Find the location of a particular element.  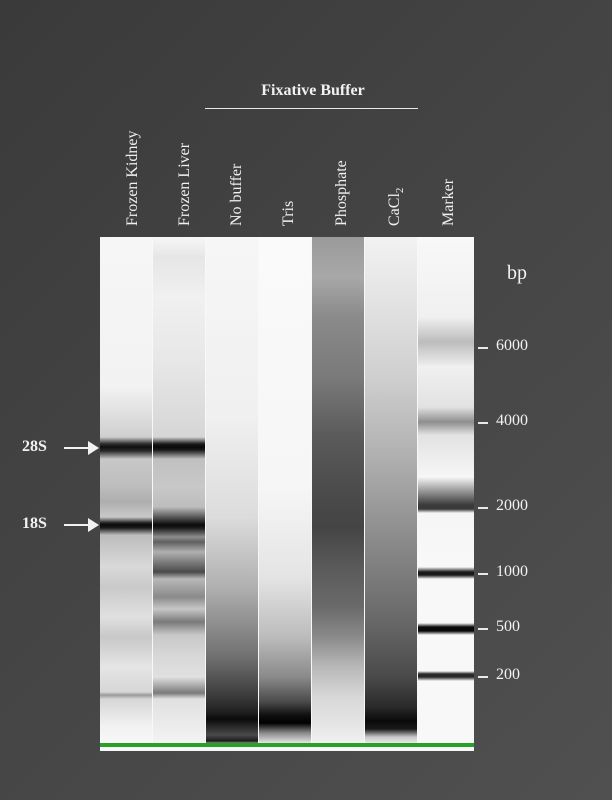

tick-label-1000: 1000 is located at coordinates (512, 571).